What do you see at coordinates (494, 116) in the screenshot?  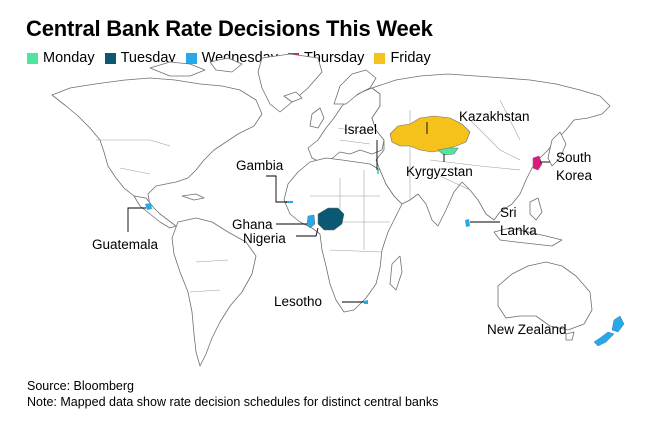 I see `label-kazakhstan: Kazakhstan` at bounding box center [494, 116].